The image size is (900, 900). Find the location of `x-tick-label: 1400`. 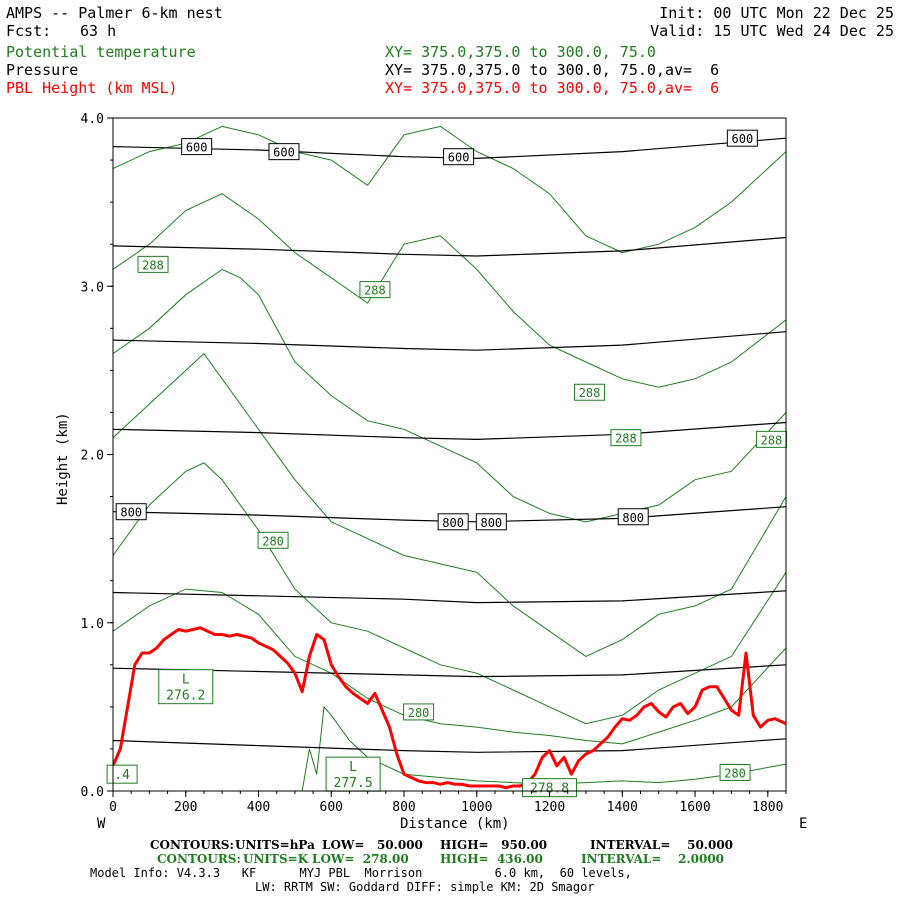

x-tick-label: 1400 is located at coordinates (622, 807).